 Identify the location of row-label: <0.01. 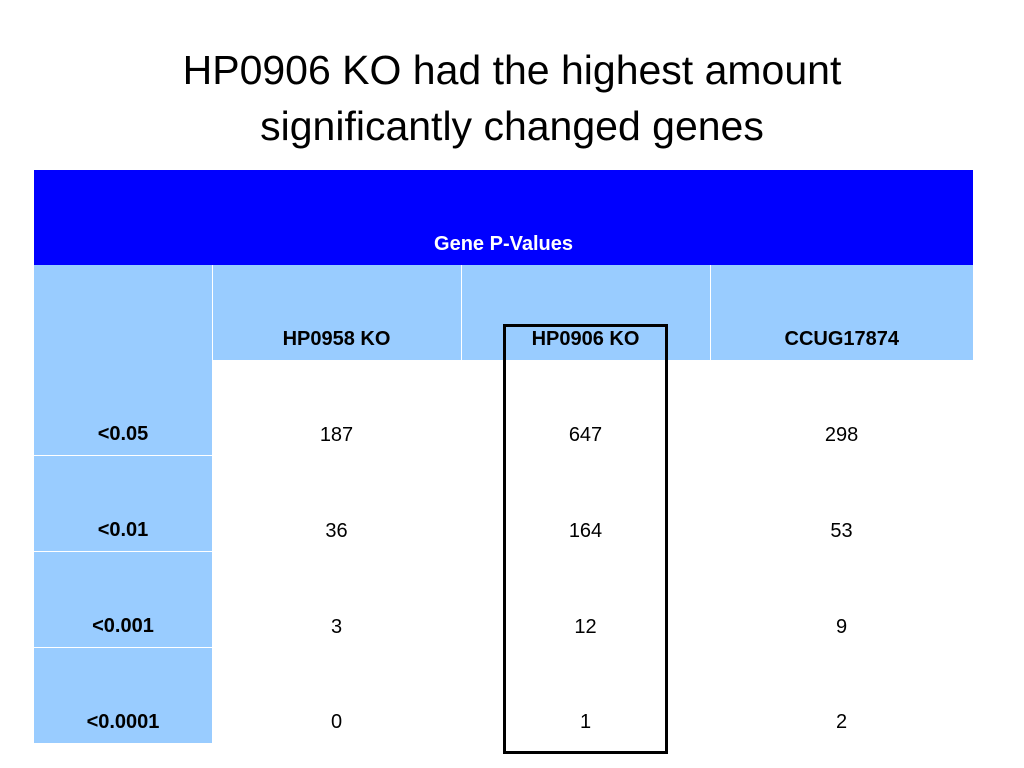
(123, 503).